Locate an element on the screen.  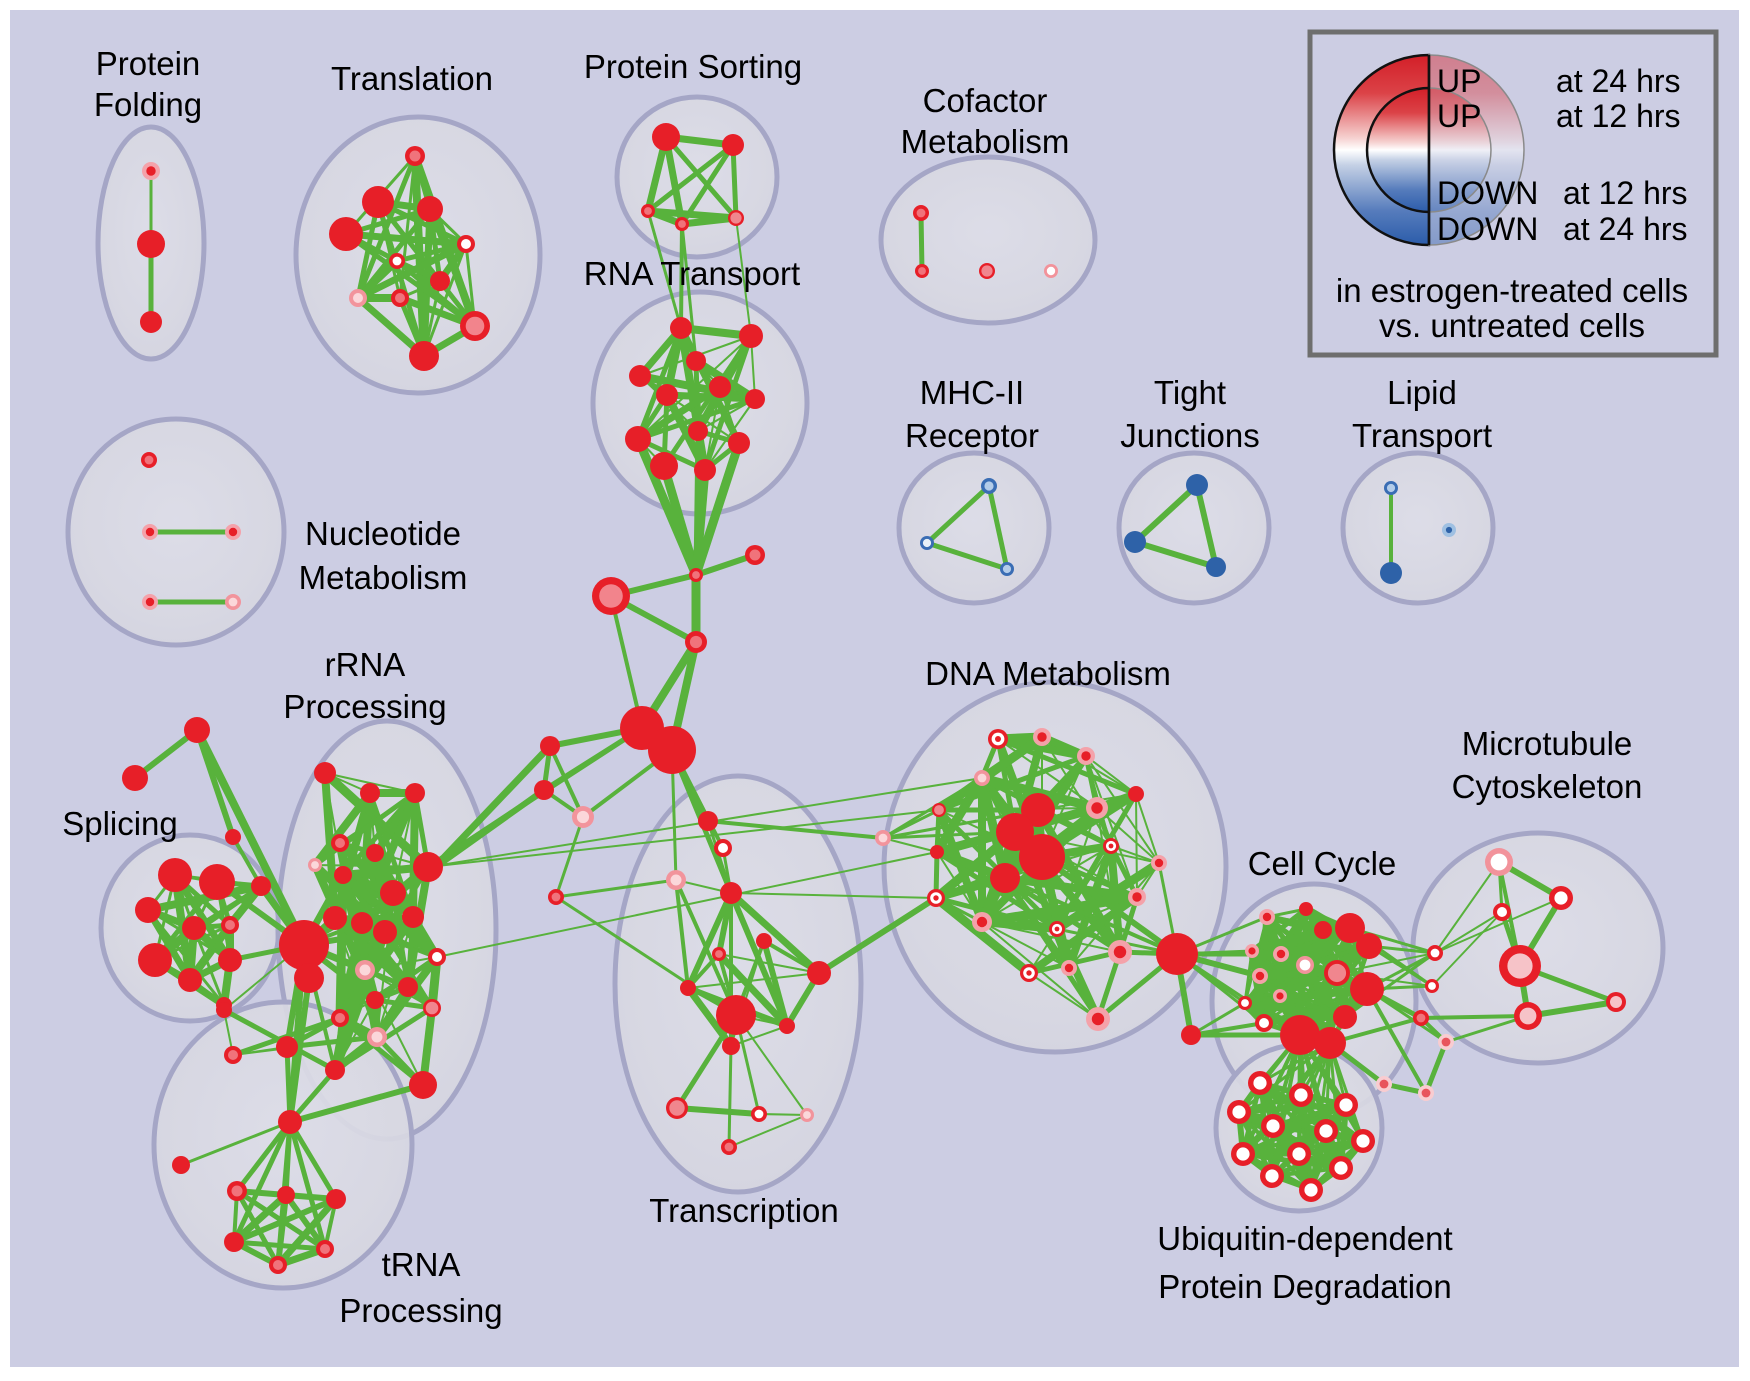
svg-text: tRNA is located at coordinates (421, 1264).